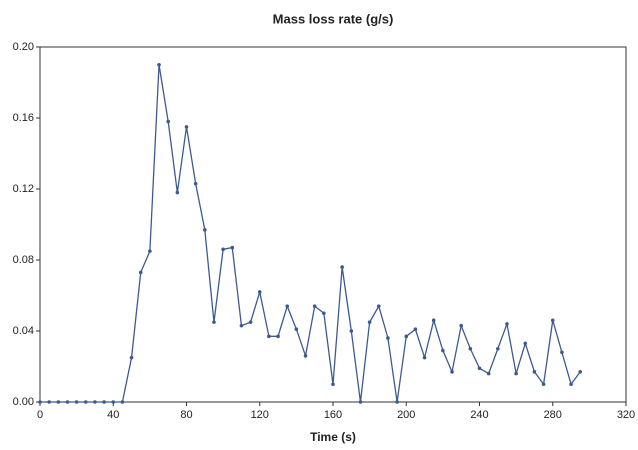 The image size is (638, 450). Describe the element at coordinates (406, 415) in the screenshot. I see `x-tick-label: 200` at that location.